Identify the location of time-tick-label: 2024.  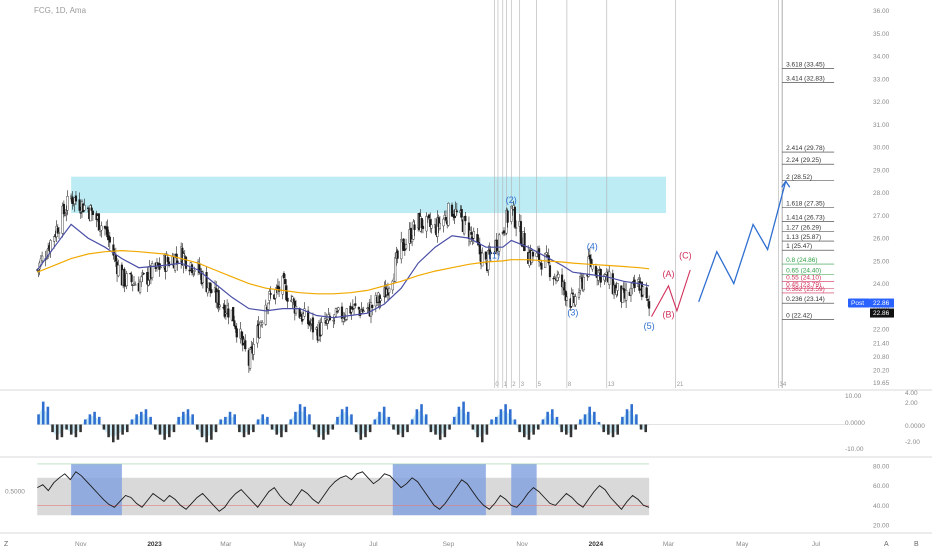
(596, 544).